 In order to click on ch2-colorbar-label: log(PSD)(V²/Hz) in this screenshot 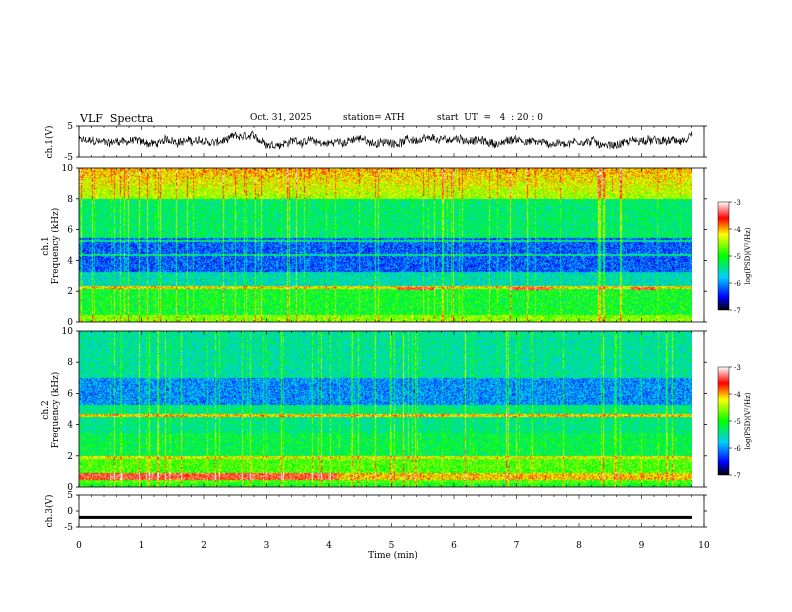, I will do `click(748, 420)`.